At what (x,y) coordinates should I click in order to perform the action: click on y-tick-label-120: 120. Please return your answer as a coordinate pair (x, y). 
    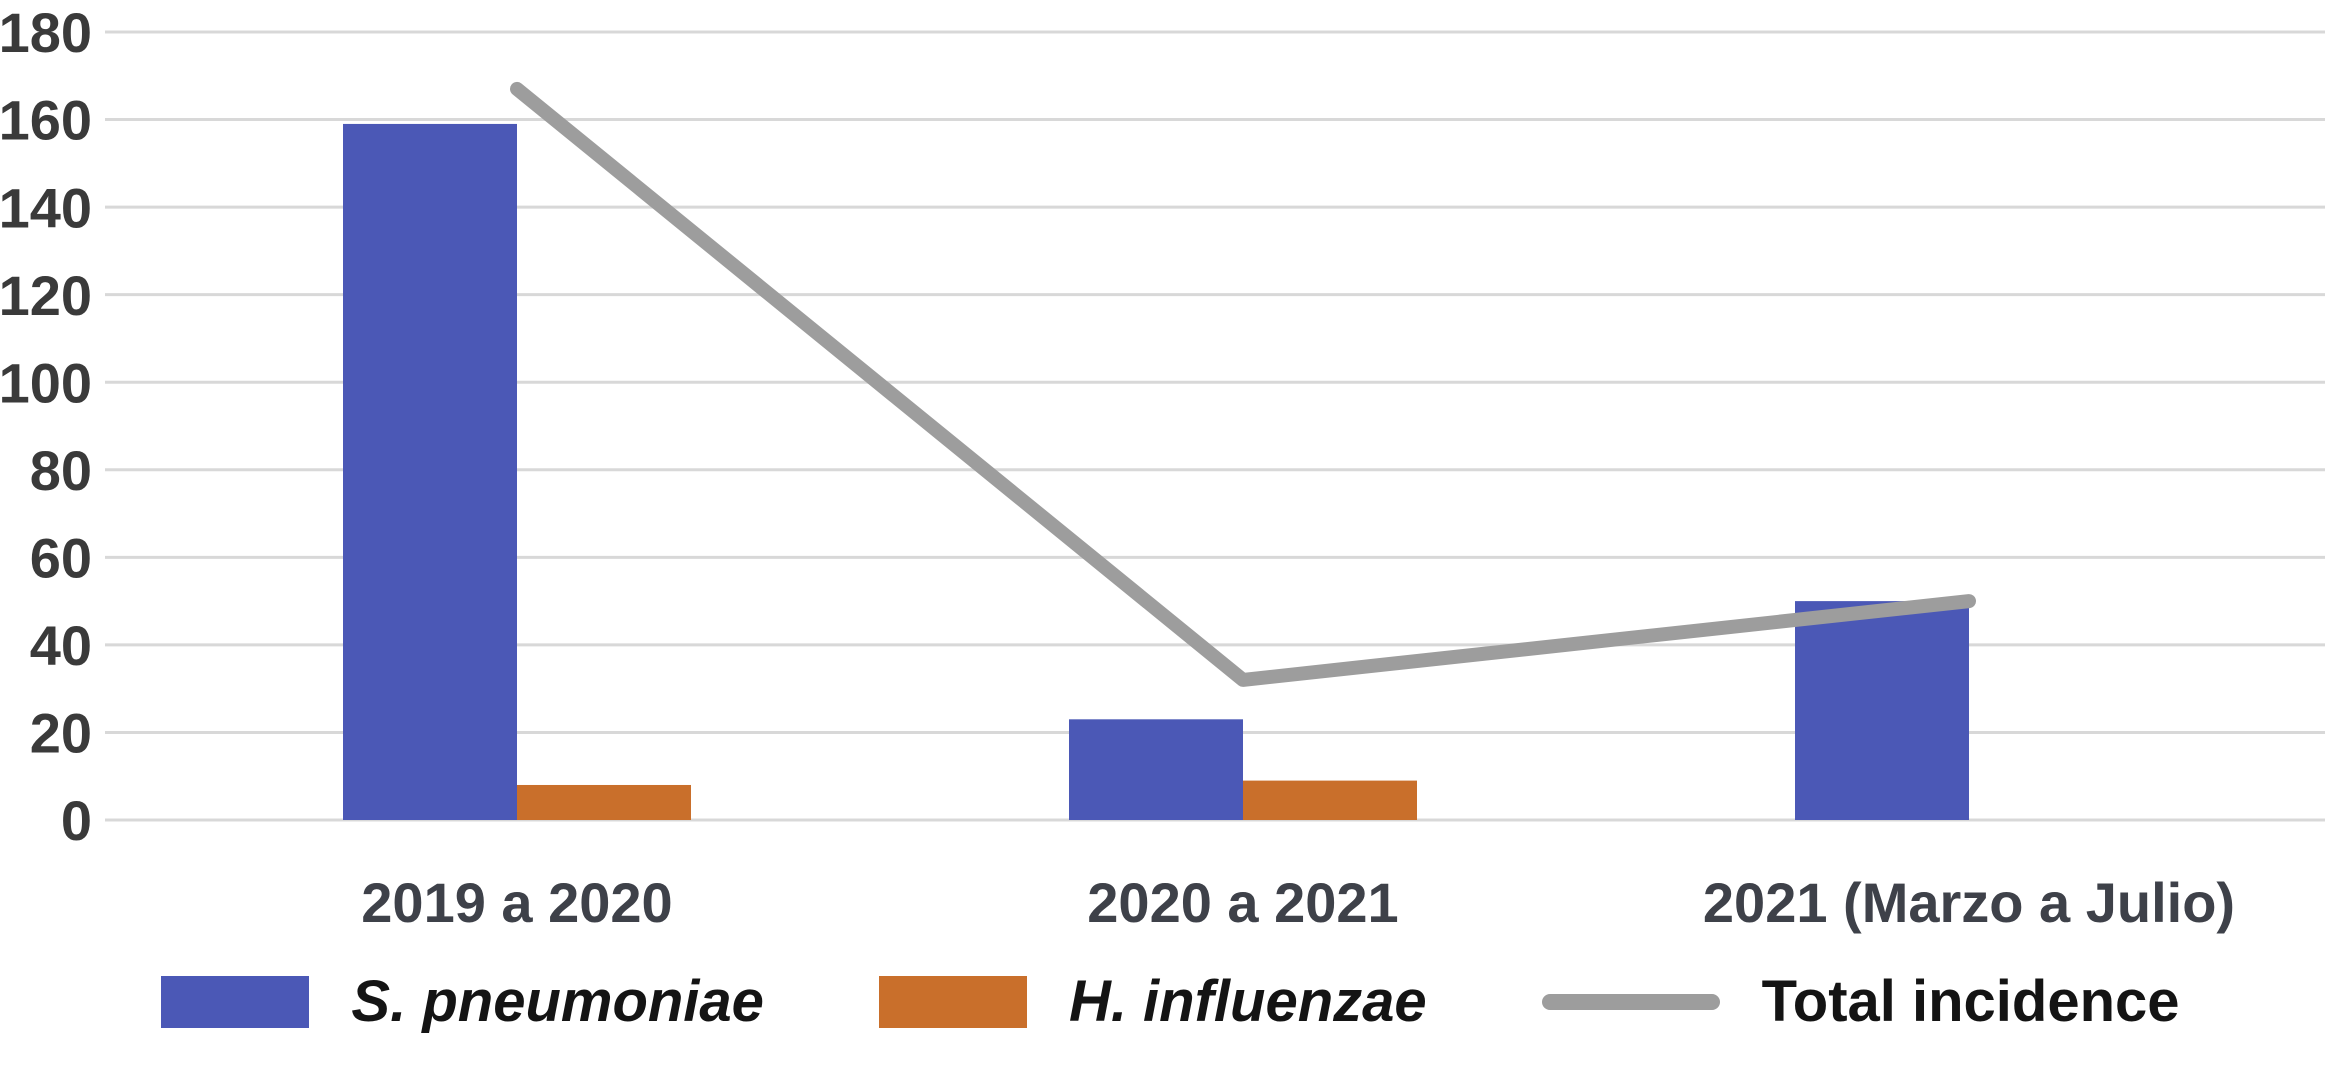
    Looking at the image, I should click on (46, 295).